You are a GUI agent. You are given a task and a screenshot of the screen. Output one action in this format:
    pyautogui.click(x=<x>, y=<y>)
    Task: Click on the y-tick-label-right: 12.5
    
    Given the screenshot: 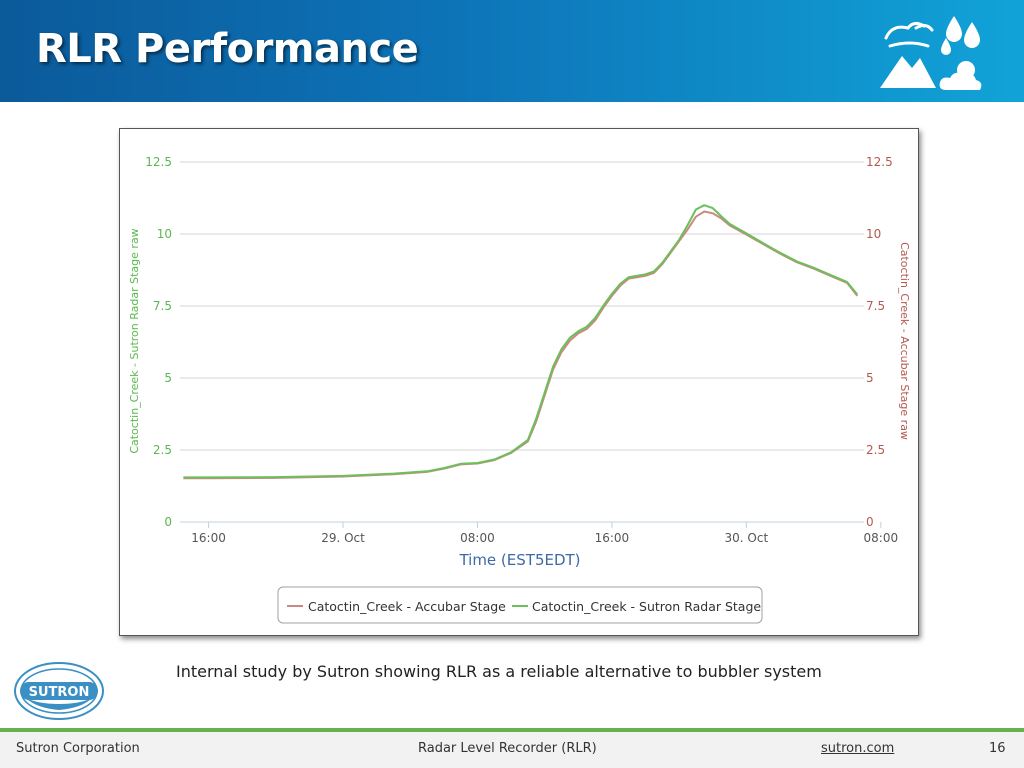 What is the action you would take?
    pyautogui.click(x=879, y=162)
    